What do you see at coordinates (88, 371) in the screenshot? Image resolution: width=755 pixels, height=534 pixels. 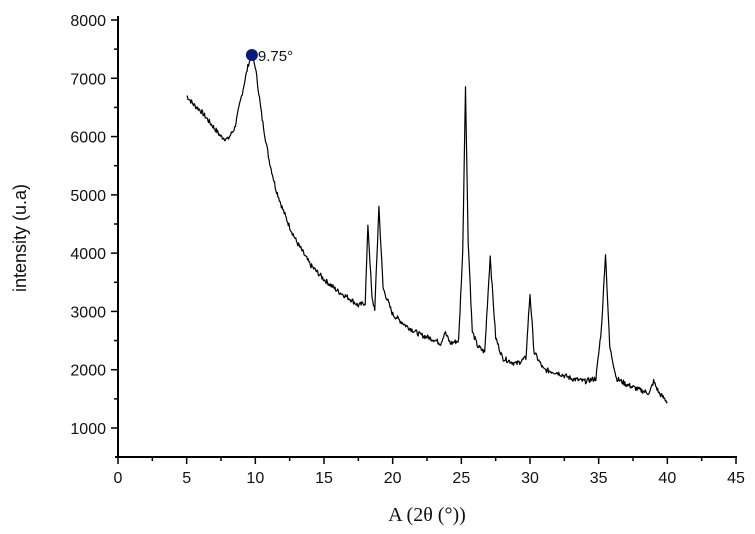 I see `y-tick-label: 2000` at bounding box center [88, 371].